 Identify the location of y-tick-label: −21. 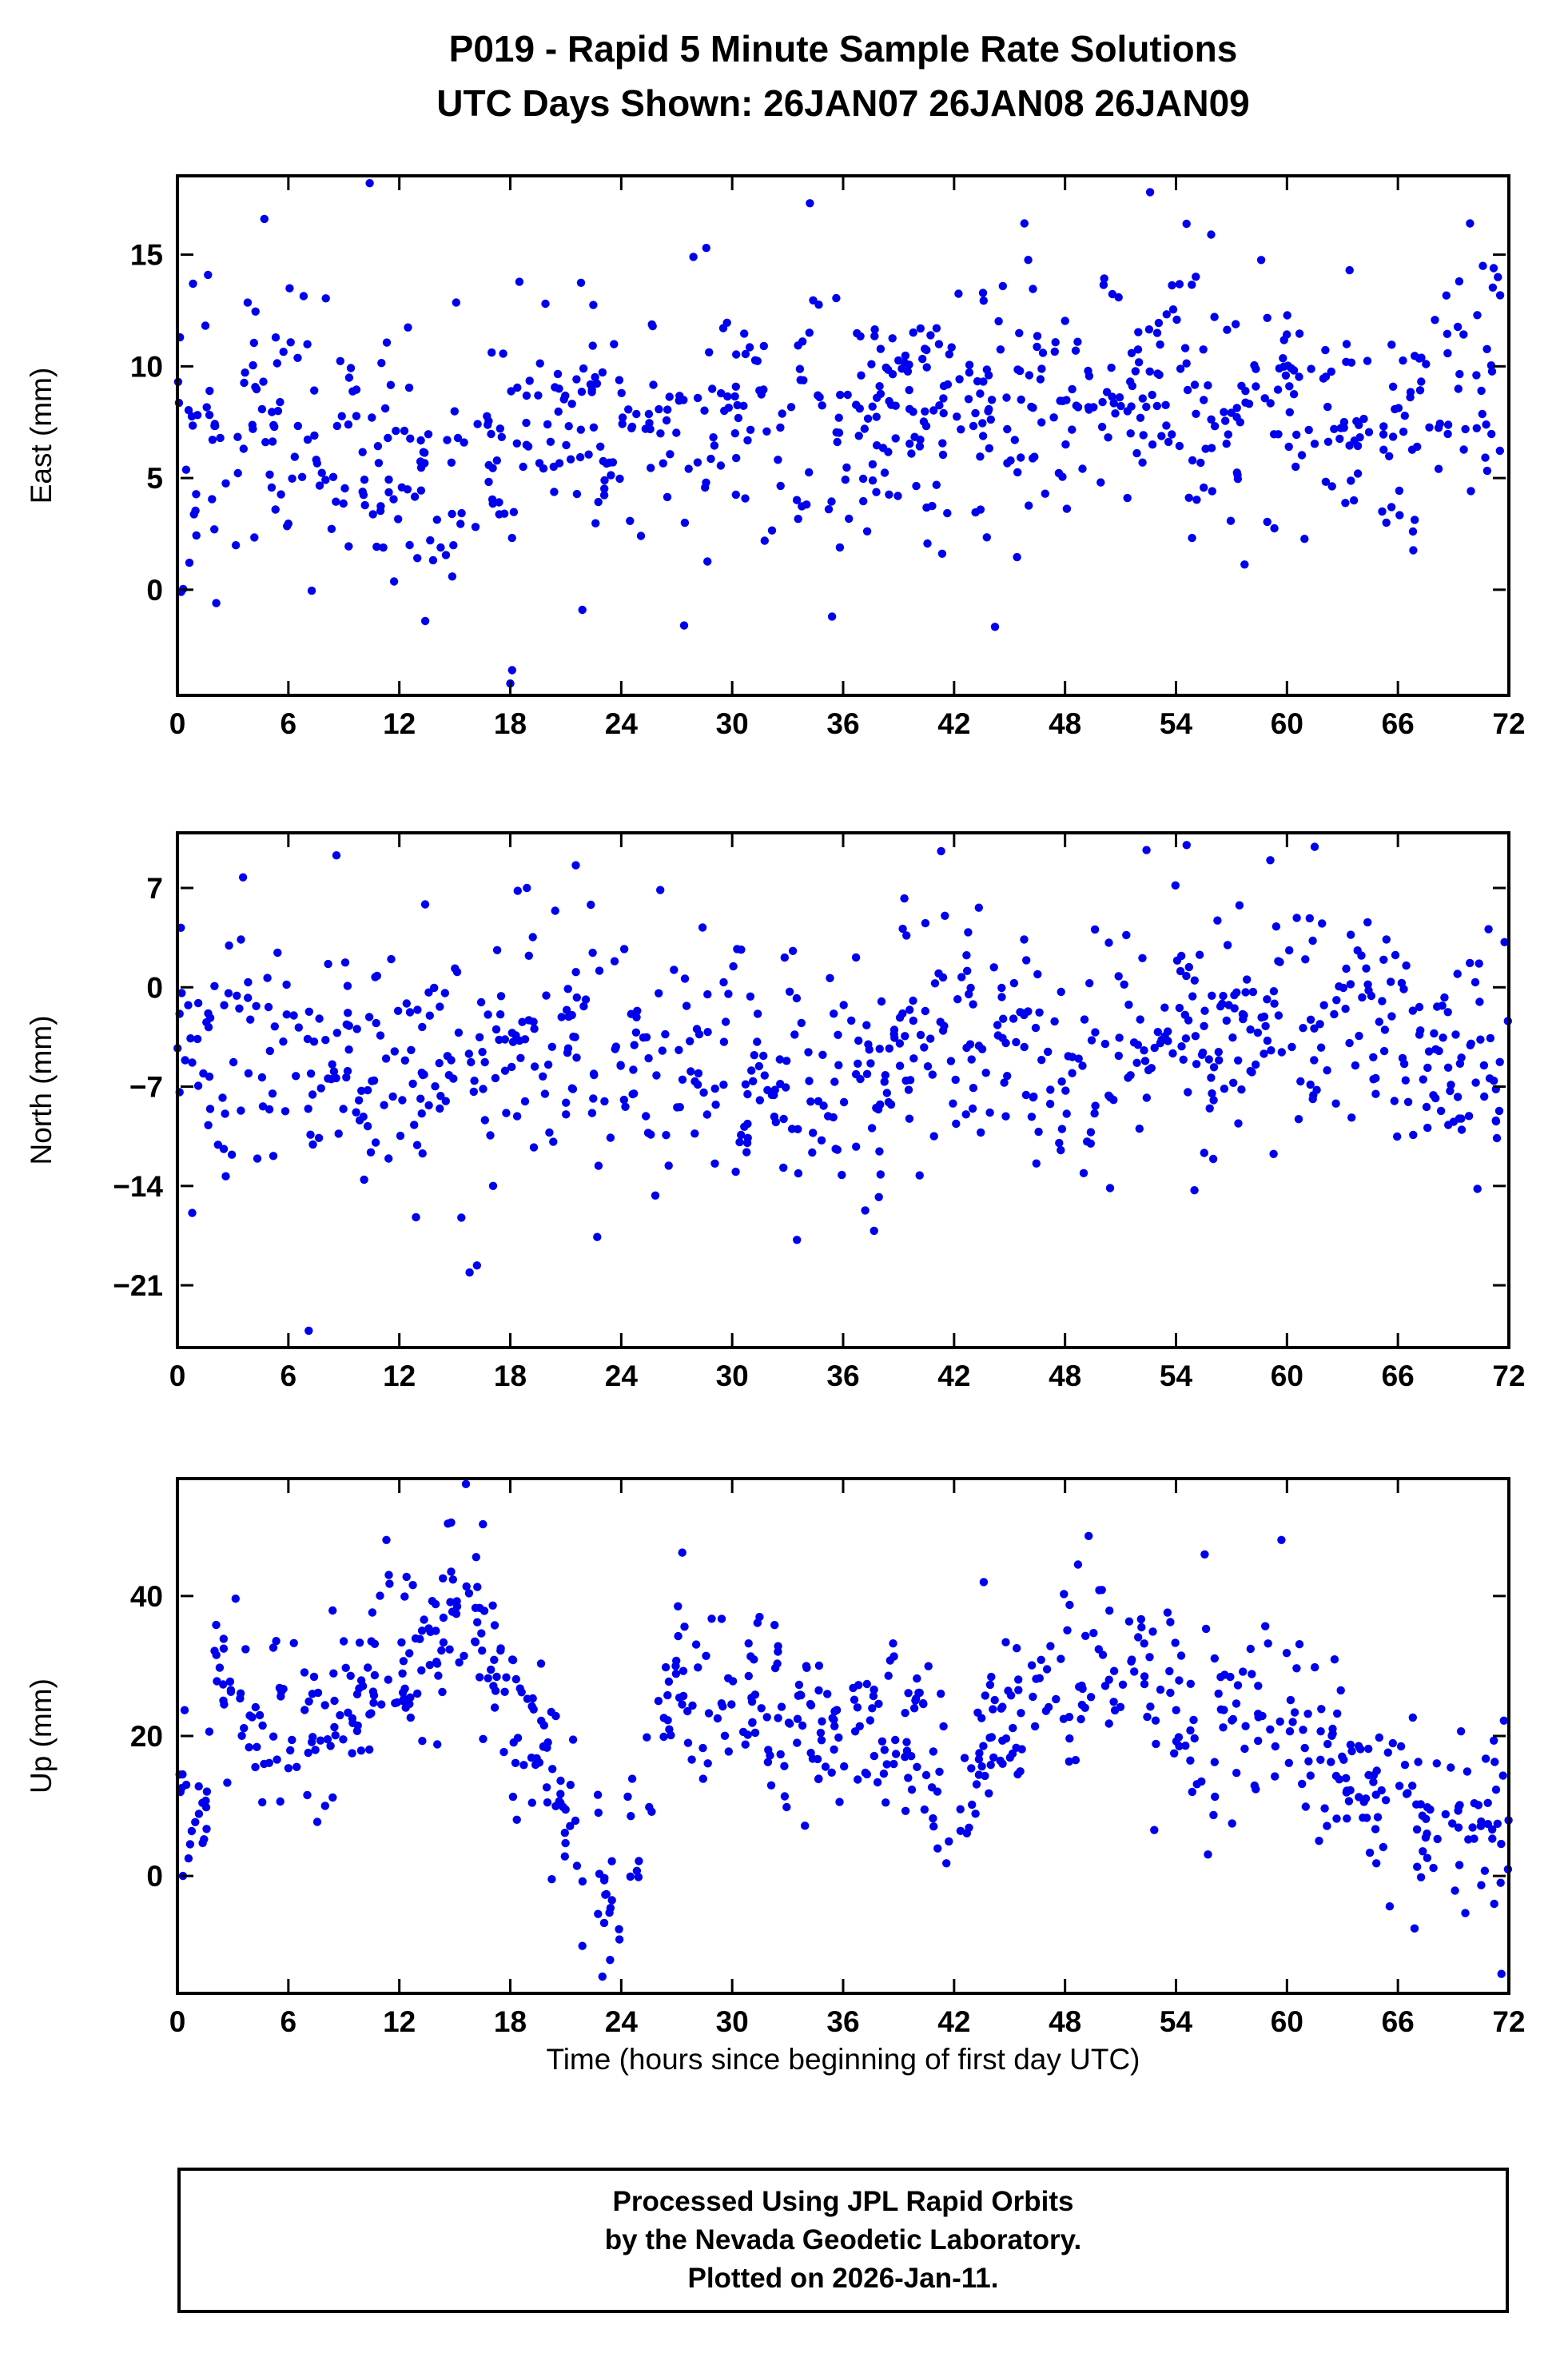
(138, 1285).